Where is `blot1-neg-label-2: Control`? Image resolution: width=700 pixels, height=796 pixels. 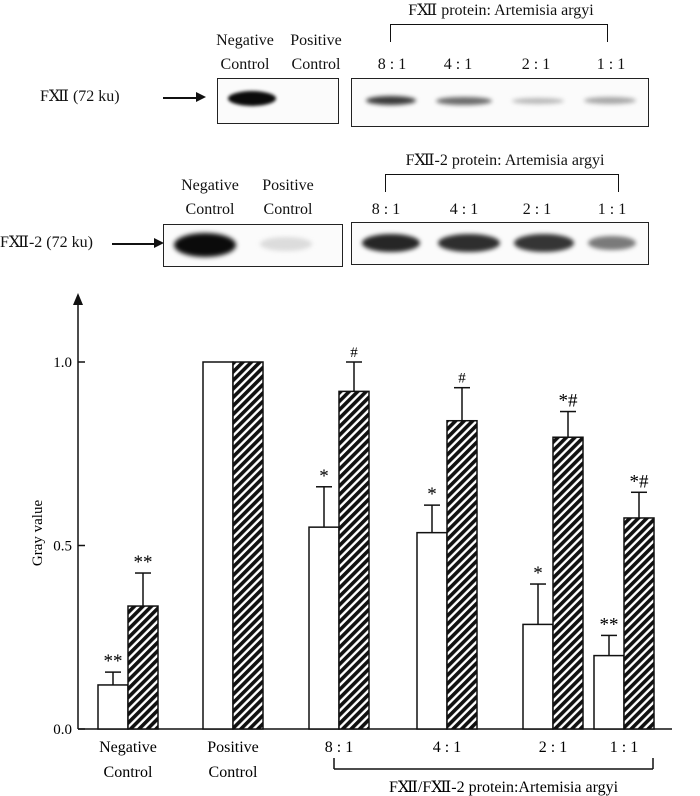 blot1-neg-label-2: Control is located at coordinates (245, 64).